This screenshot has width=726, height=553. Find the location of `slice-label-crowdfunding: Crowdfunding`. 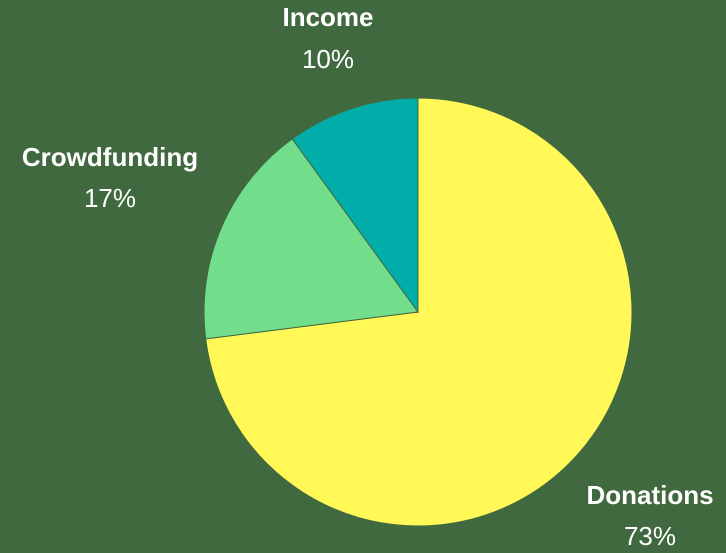

slice-label-crowdfunding: Crowdfunding is located at coordinates (110, 157).